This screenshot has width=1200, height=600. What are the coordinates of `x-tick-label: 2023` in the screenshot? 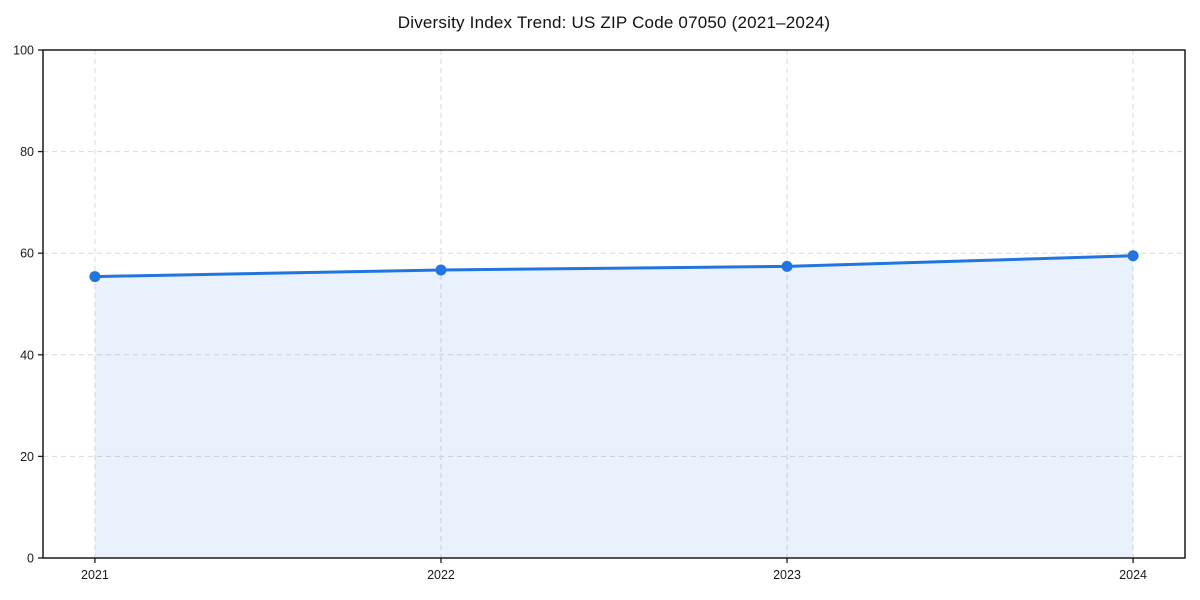 It's located at (787, 575).